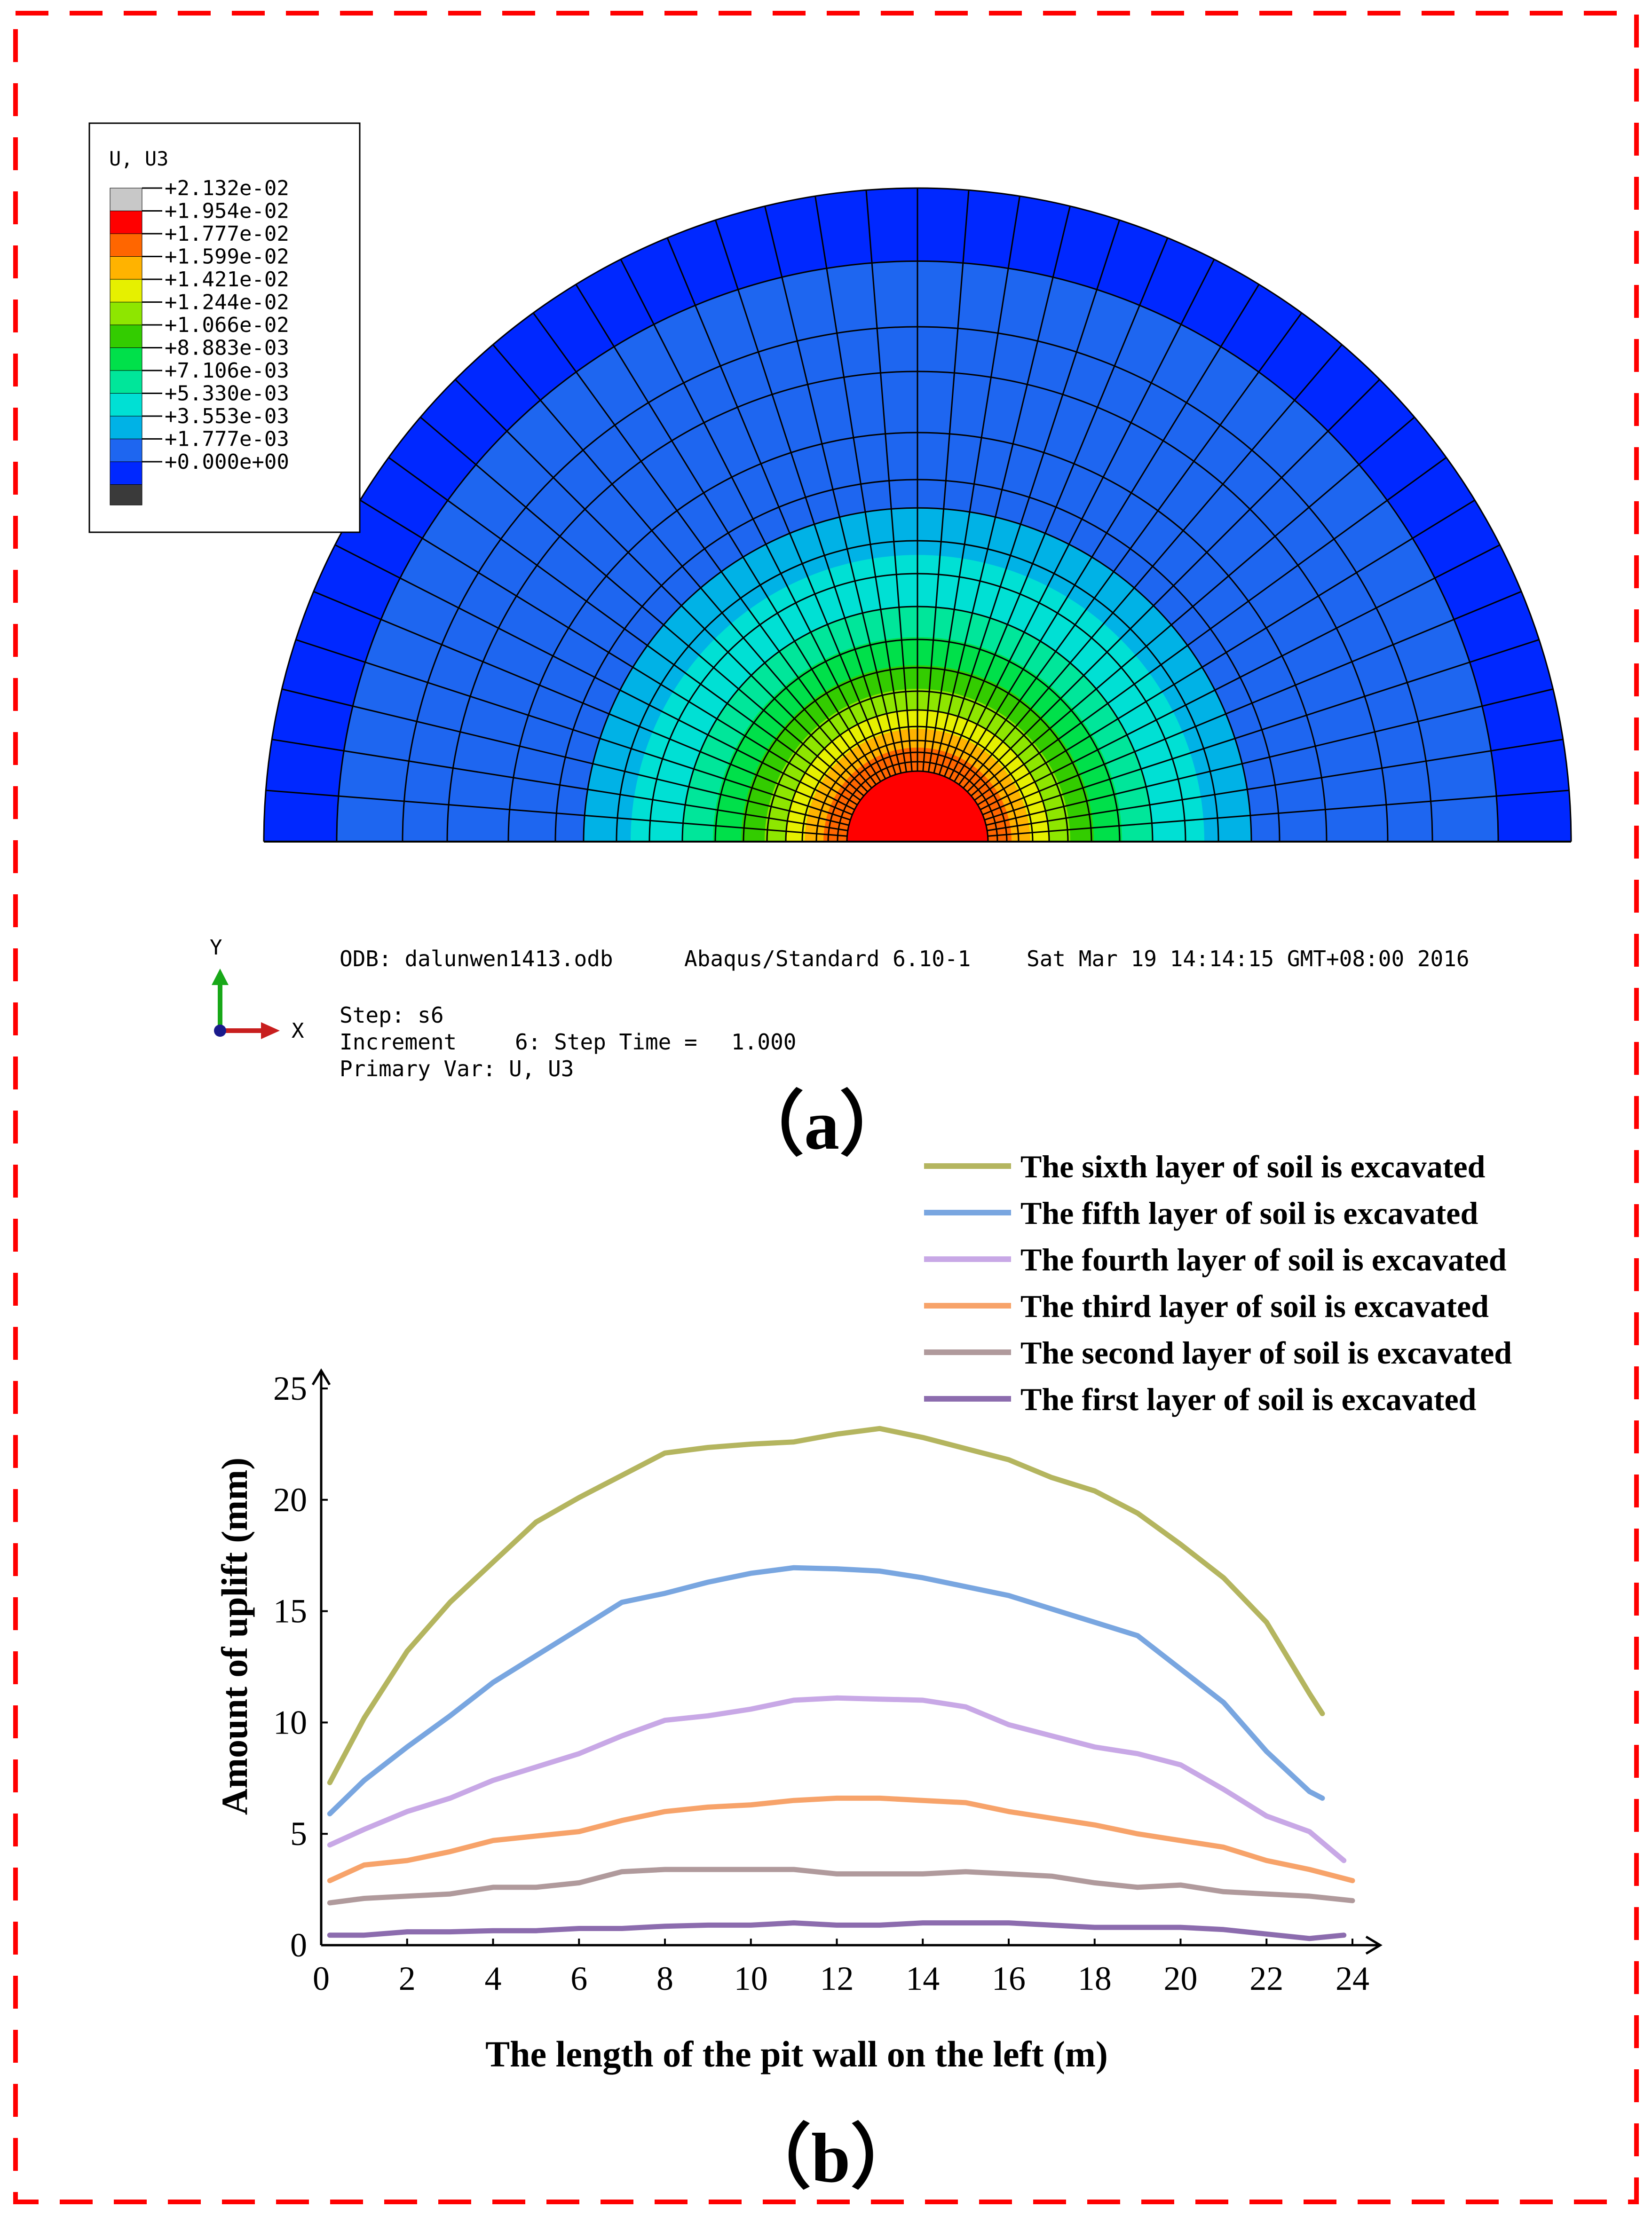 The image size is (1652, 2216). I want to click on x-axis-arrow, so click(1374, 1945).